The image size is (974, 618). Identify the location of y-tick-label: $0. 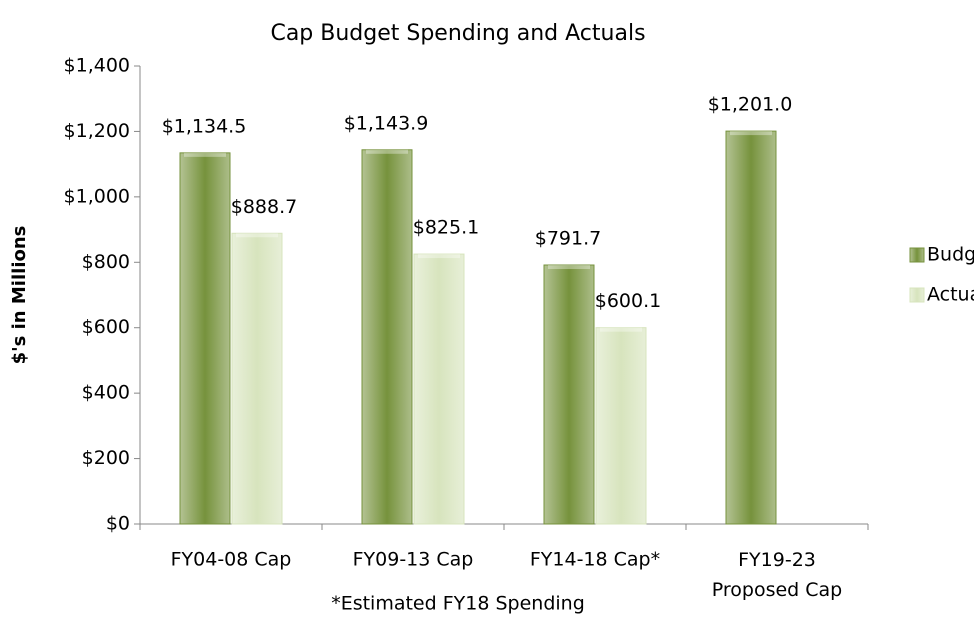
(118, 524).